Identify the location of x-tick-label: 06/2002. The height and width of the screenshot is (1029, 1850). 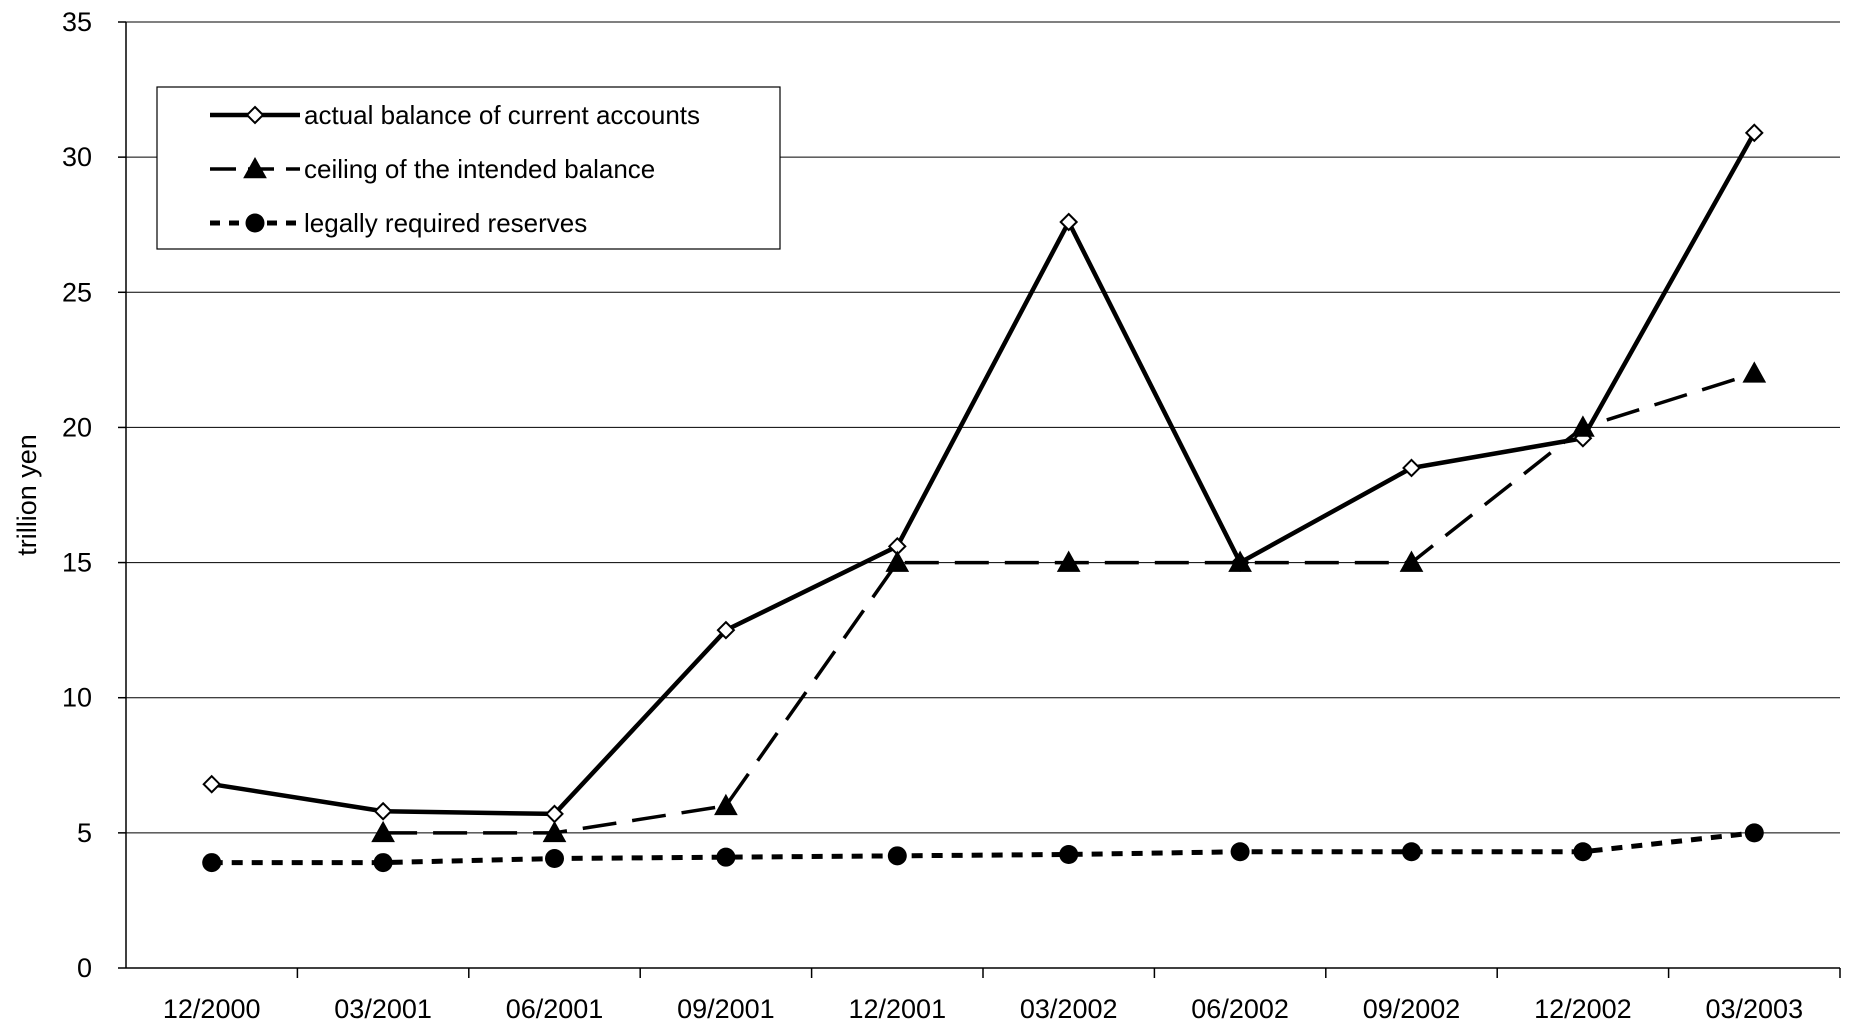
(1240, 1009).